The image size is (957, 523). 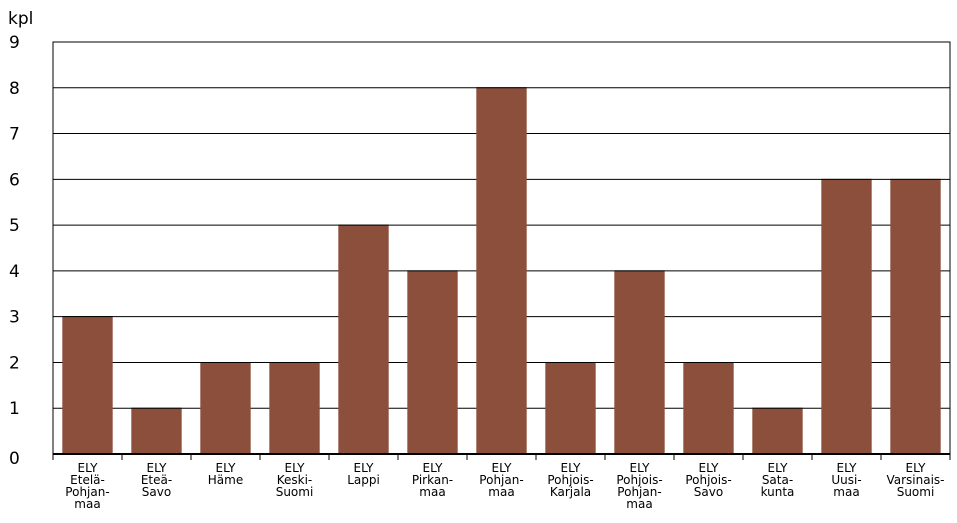 I want to click on x-tick-label: Varsinais-, so click(x=915, y=480).